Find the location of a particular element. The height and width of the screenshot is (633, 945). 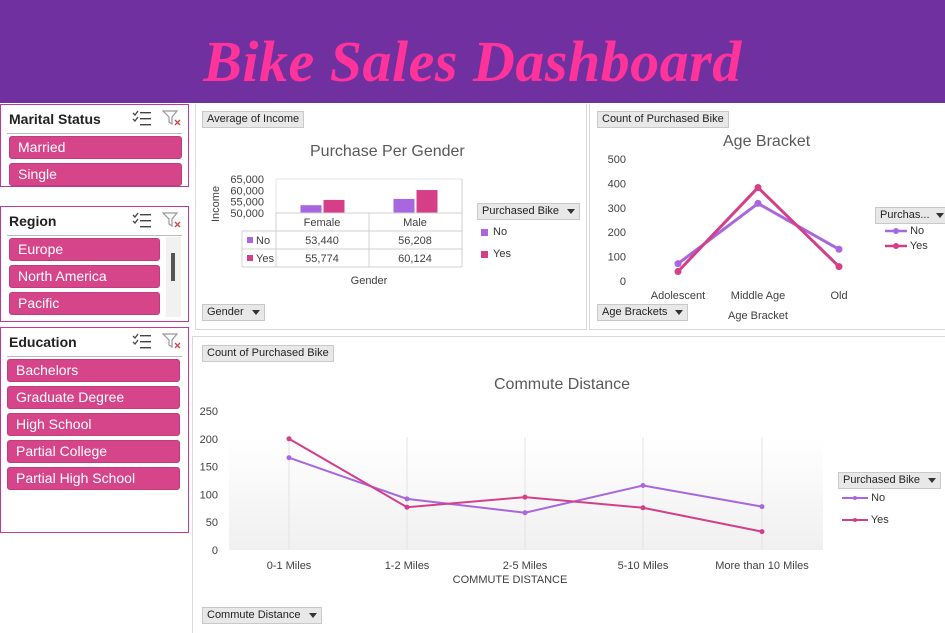

x-axis-title: COMMUTE DISTANCE is located at coordinates (510, 580).